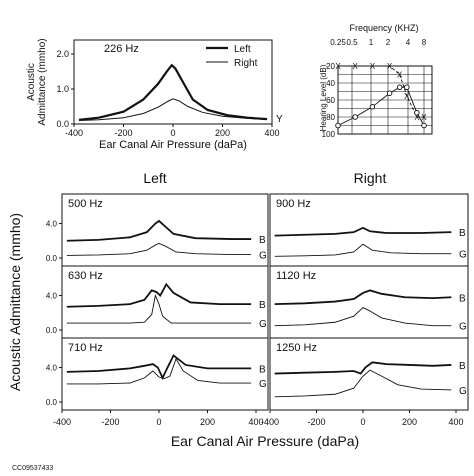 The height and width of the screenshot is (476, 474). Describe the element at coordinates (388, 42) in the screenshot. I see `audiogram-x-tick-label: 2` at that location.